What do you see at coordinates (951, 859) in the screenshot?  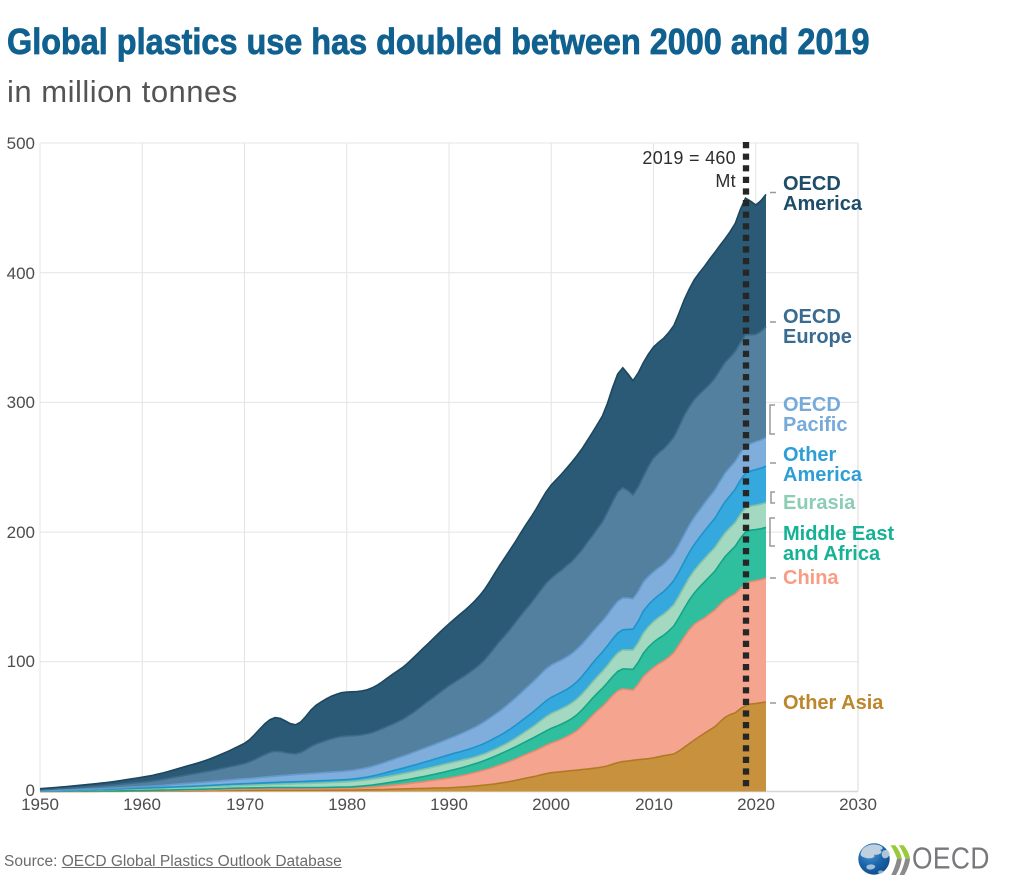 I see `svg-text: OECD` at bounding box center [951, 859].